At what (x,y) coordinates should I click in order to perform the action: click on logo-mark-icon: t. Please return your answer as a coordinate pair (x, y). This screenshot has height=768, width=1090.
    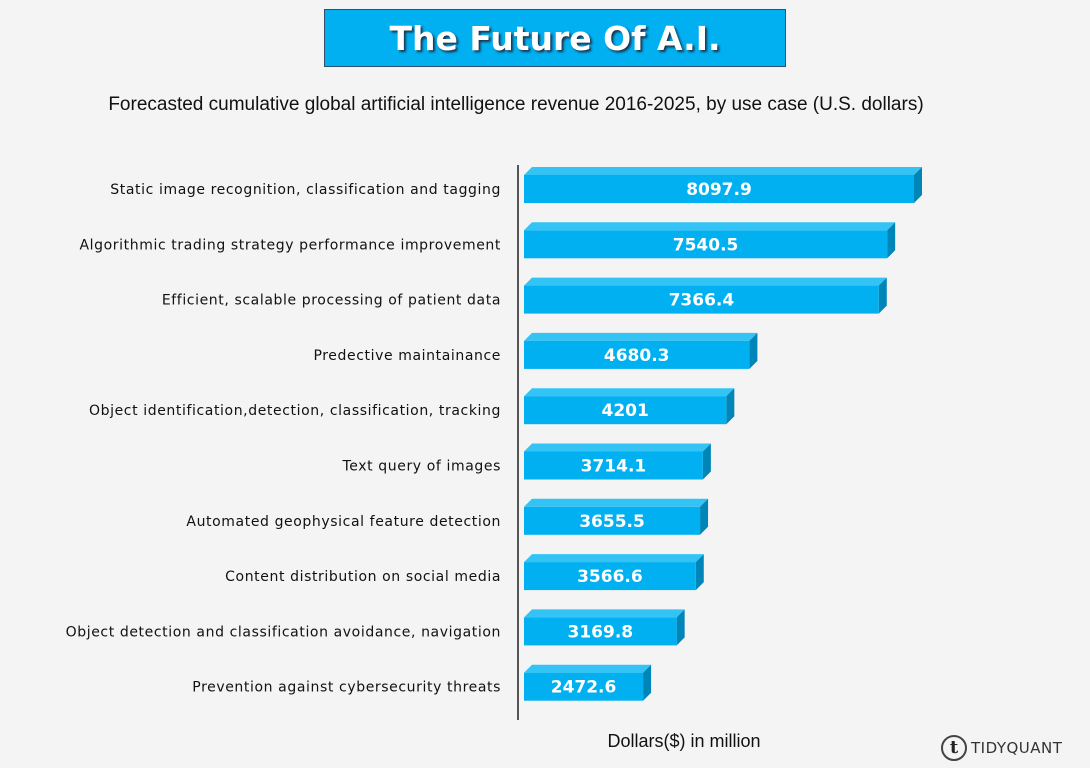
    Looking at the image, I should click on (954, 748).